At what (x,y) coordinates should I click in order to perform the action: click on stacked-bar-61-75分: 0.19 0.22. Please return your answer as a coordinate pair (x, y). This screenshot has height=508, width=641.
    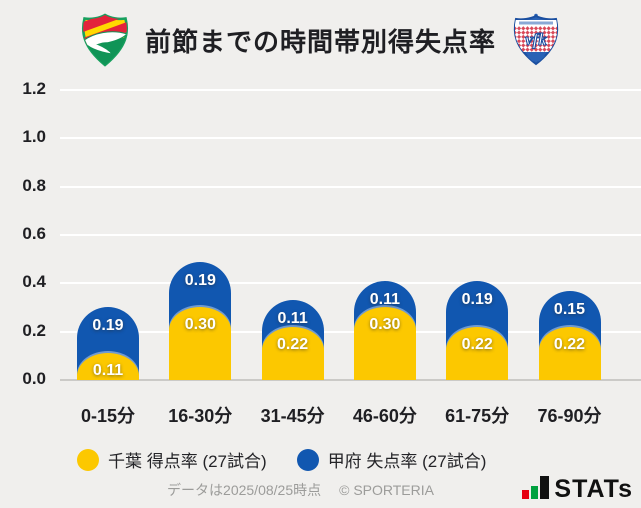
    Looking at the image, I should click on (477, 330).